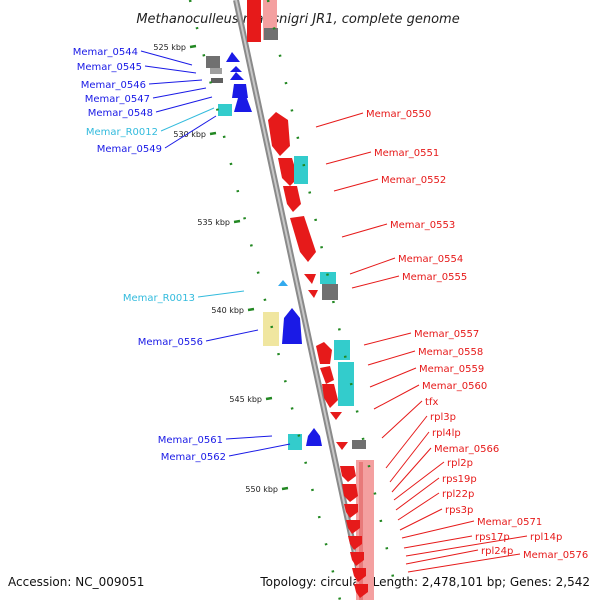  I want to click on gene-label-right: Memar_0576, so click(555, 555).